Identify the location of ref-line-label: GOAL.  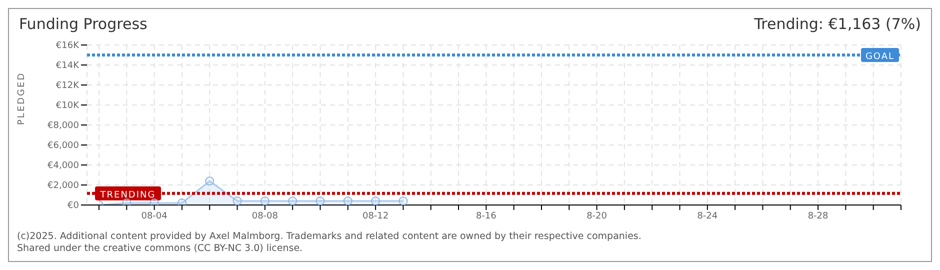
(880, 57).